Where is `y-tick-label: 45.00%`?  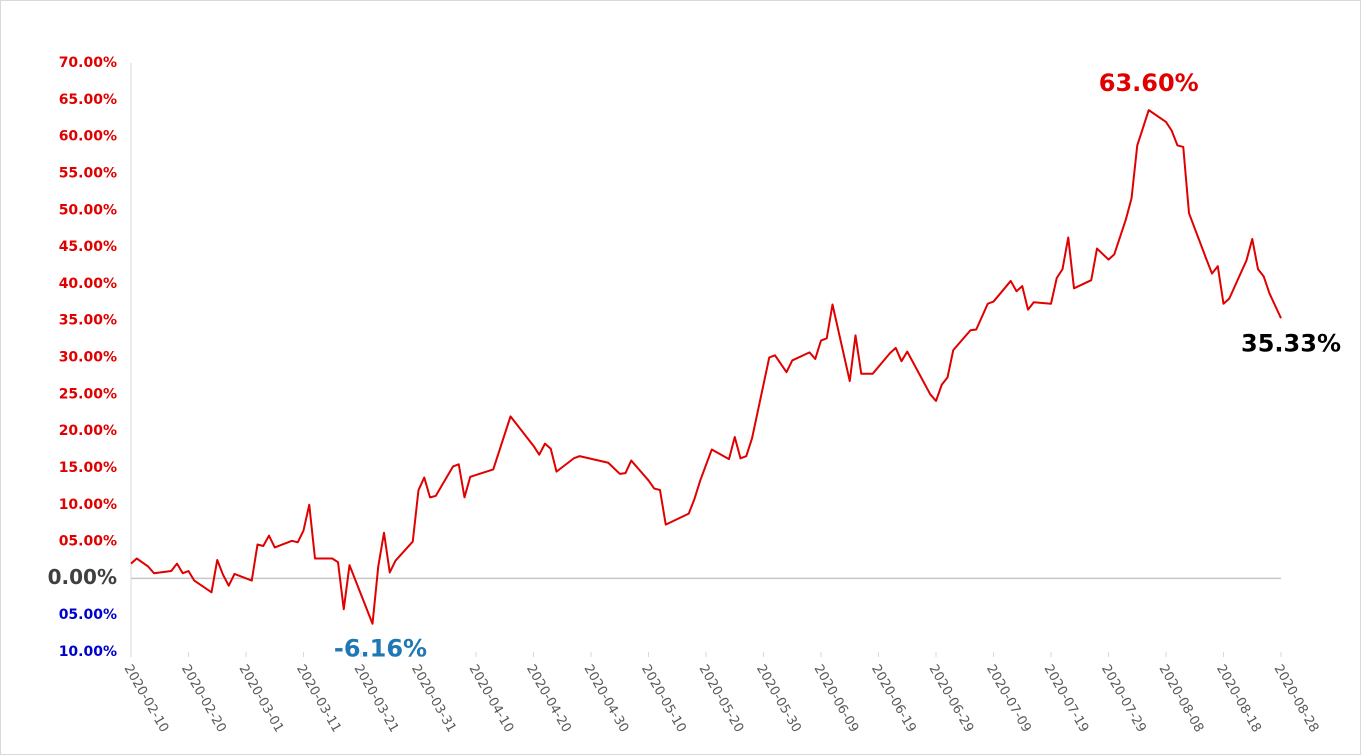 y-tick-label: 45.00% is located at coordinates (88, 247).